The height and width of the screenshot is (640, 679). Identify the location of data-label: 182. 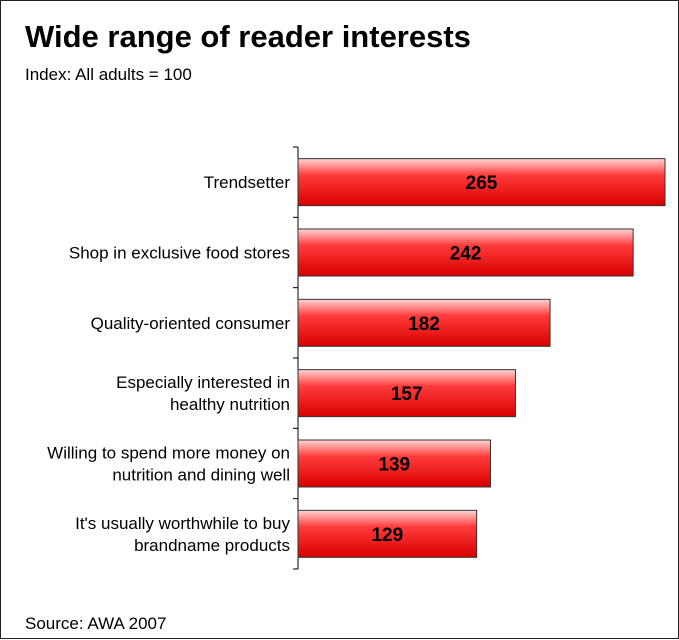
(424, 324).